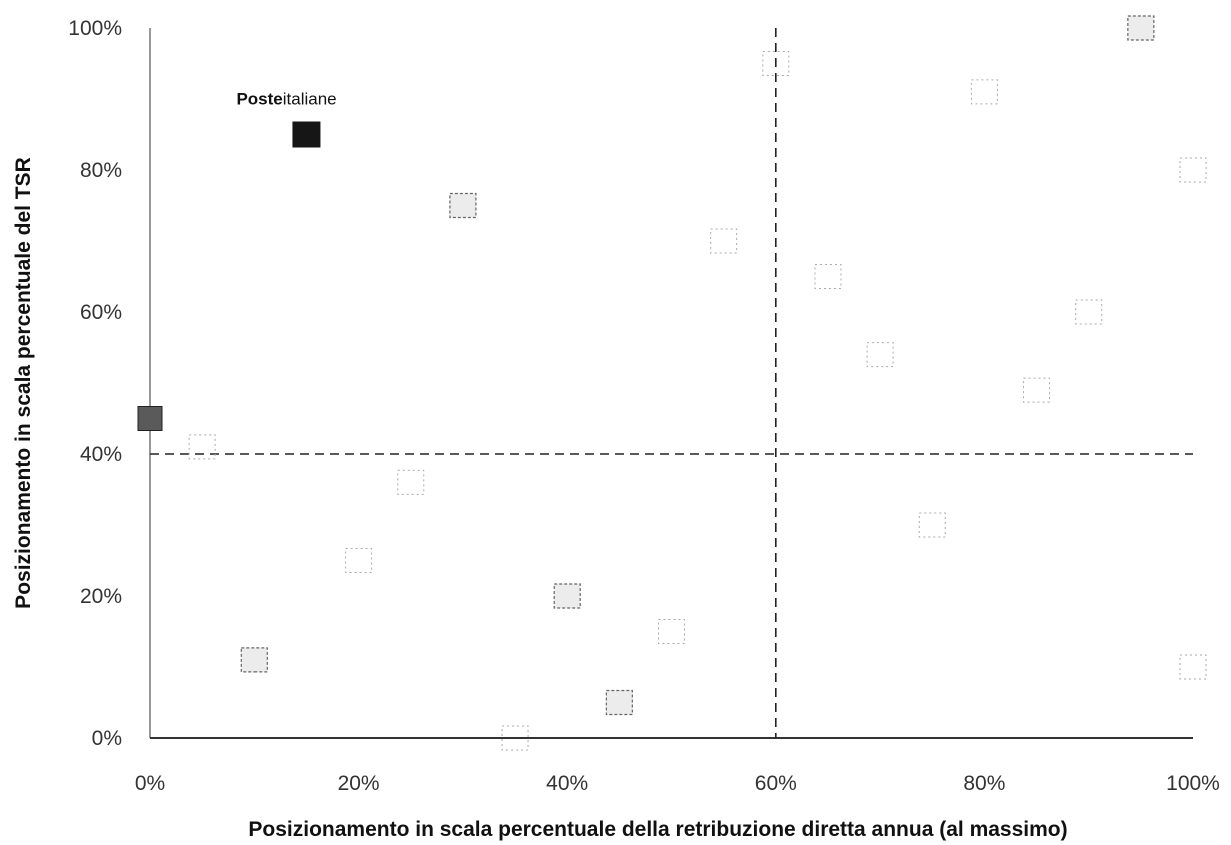 The image size is (1231, 845). I want to click on x-tick-label: 100%, so click(1193, 783).